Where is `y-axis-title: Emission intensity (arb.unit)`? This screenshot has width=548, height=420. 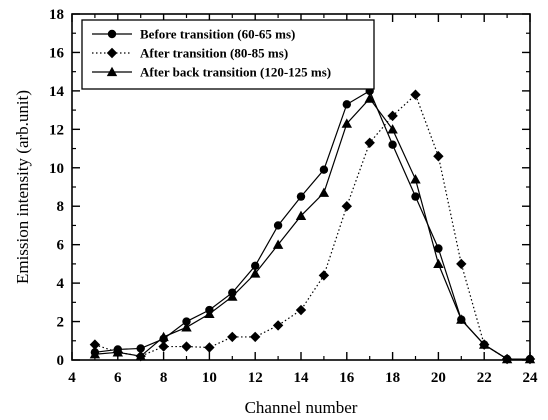 y-axis-title: Emission intensity (arb.unit) is located at coordinates (22, 187).